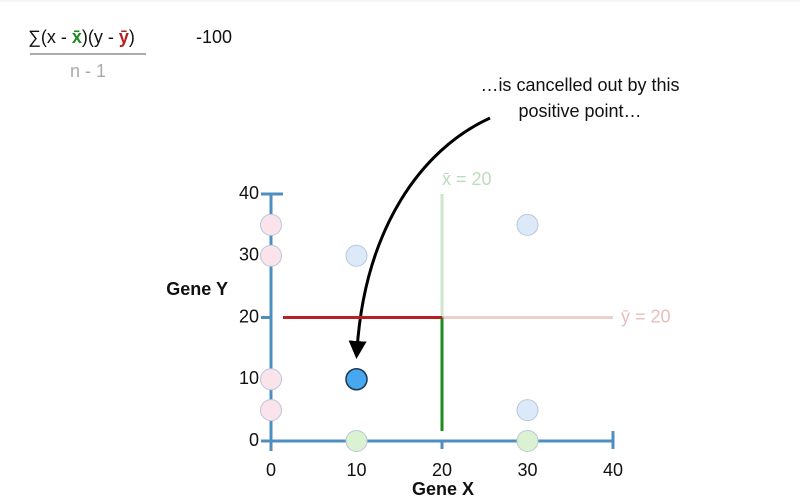 The height and width of the screenshot is (501, 800). What do you see at coordinates (527, 470) in the screenshot?
I see `x-tick-label: 30` at bounding box center [527, 470].